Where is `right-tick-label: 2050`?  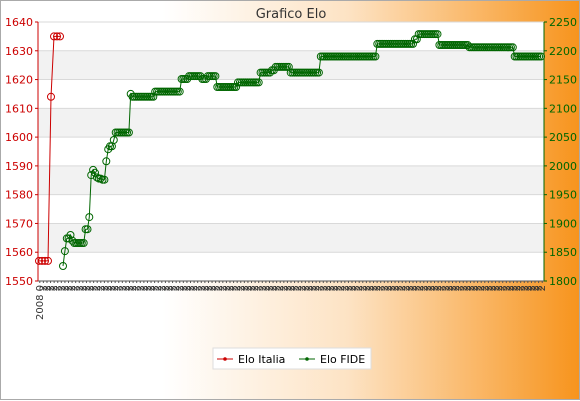 right-tick-label: 2050 is located at coordinates (563, 137).